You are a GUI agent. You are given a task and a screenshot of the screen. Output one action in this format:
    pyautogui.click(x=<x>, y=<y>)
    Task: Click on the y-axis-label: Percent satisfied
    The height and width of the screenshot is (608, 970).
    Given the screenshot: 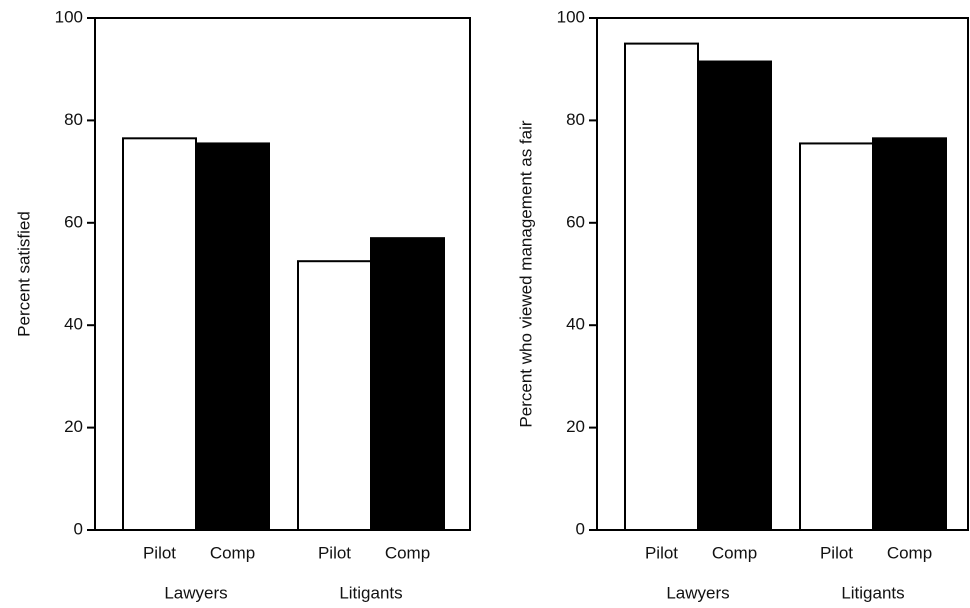 What is the action you would take?
    pyautogui.click(x=23, y=274)
    